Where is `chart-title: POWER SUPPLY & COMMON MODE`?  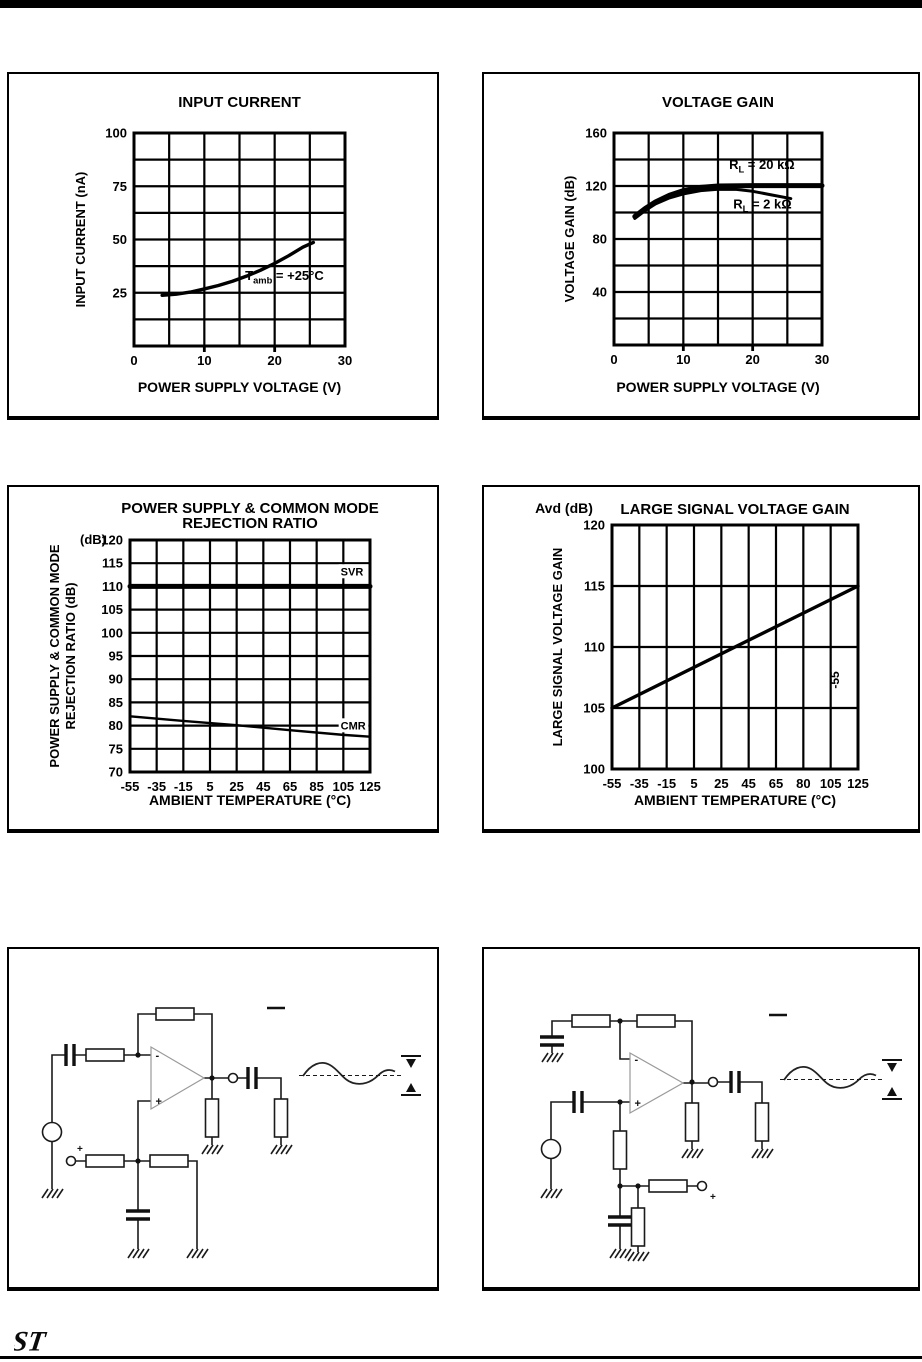
chart-title: POWER SUPPLY & COMMON MODE is located at coordinates (250, 508).